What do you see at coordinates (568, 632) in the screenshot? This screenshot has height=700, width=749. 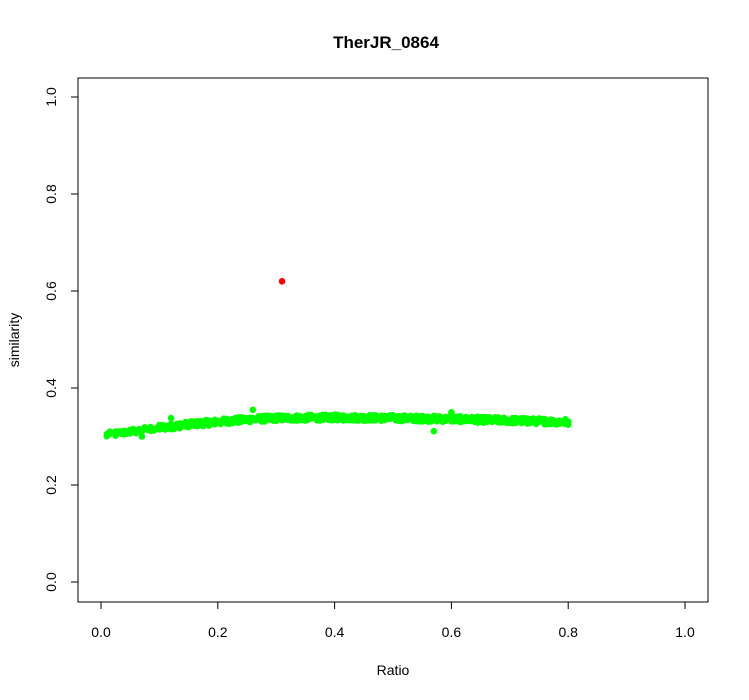 I see `x-tick-label: 0.8` at bounding box center [568, 632].